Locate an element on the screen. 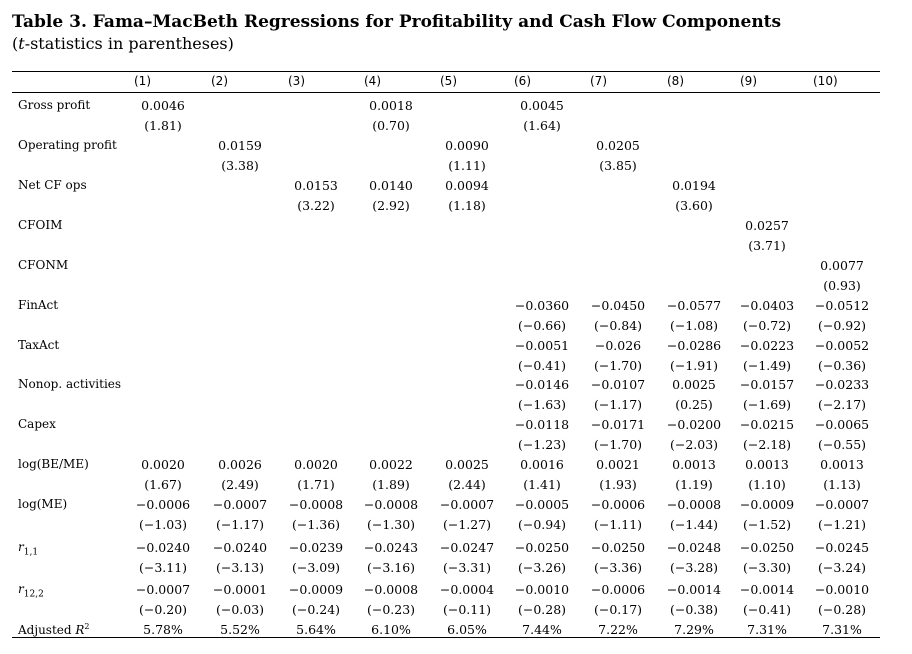 Image resolution: width=912 pixels, height=654 pixels. tstat-cell: (−0.66) is located at coordinates (542, 325).